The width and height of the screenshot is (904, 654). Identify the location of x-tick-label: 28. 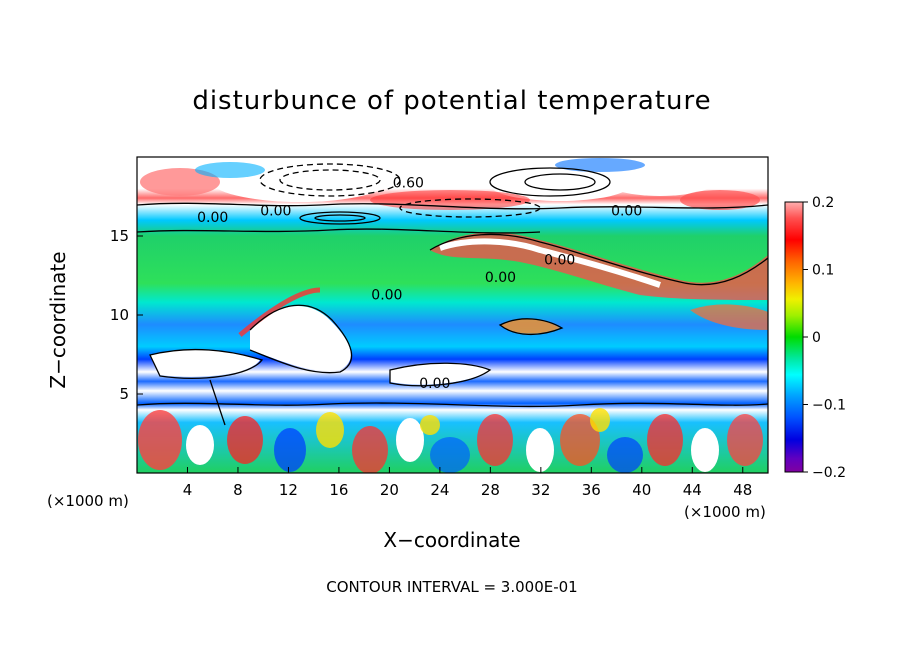
(490, 490).